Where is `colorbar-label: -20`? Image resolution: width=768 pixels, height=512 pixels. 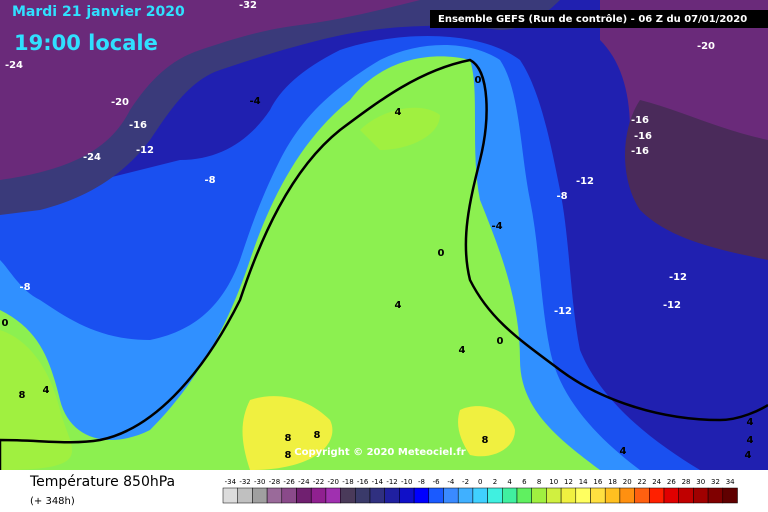 colorbar-label: -20 is located at coordinates (333, 482).